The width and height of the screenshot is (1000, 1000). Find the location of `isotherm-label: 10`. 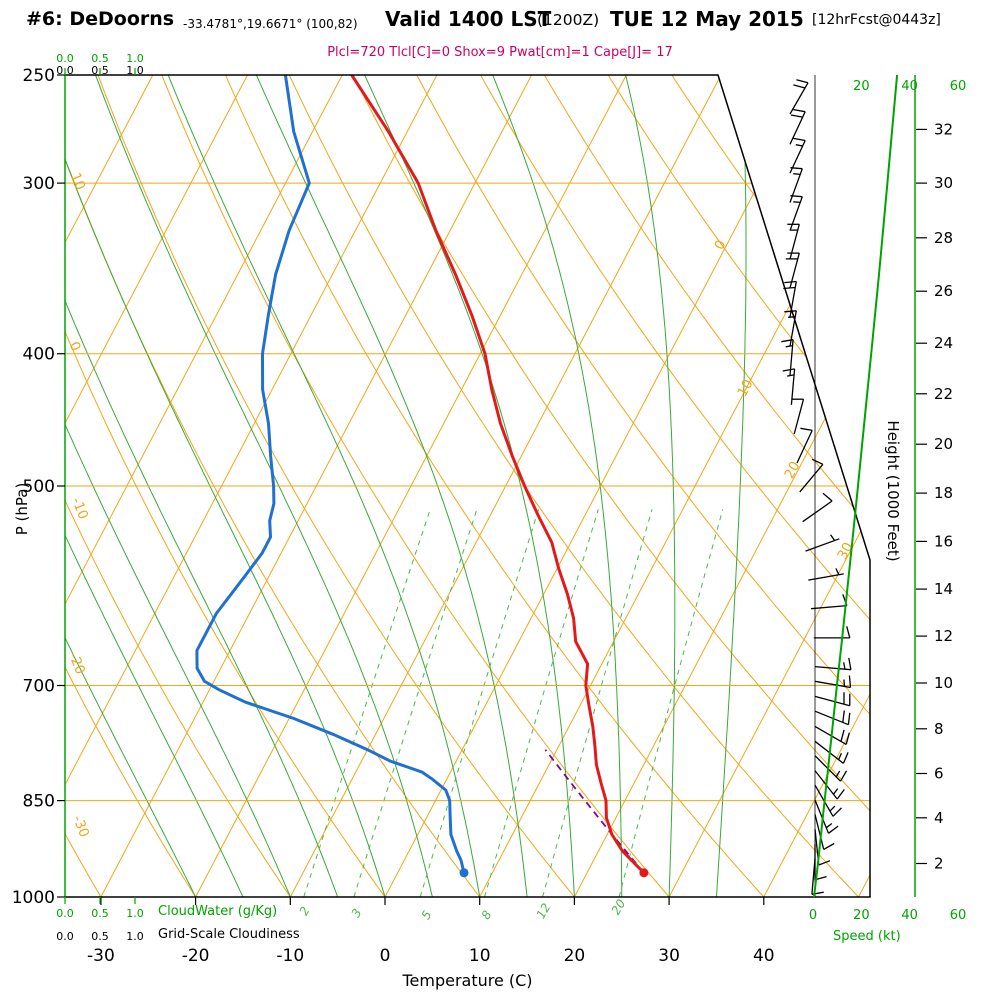

isotherm-label: 10 is located at coordinates (745, 388).